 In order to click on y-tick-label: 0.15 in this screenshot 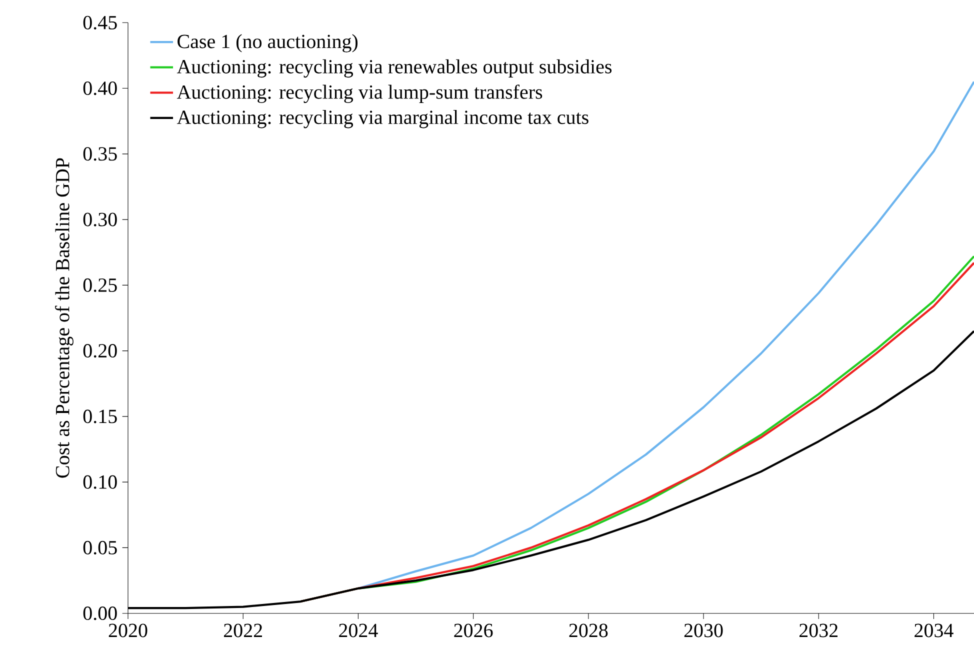, I will do `click(100, 417)`.